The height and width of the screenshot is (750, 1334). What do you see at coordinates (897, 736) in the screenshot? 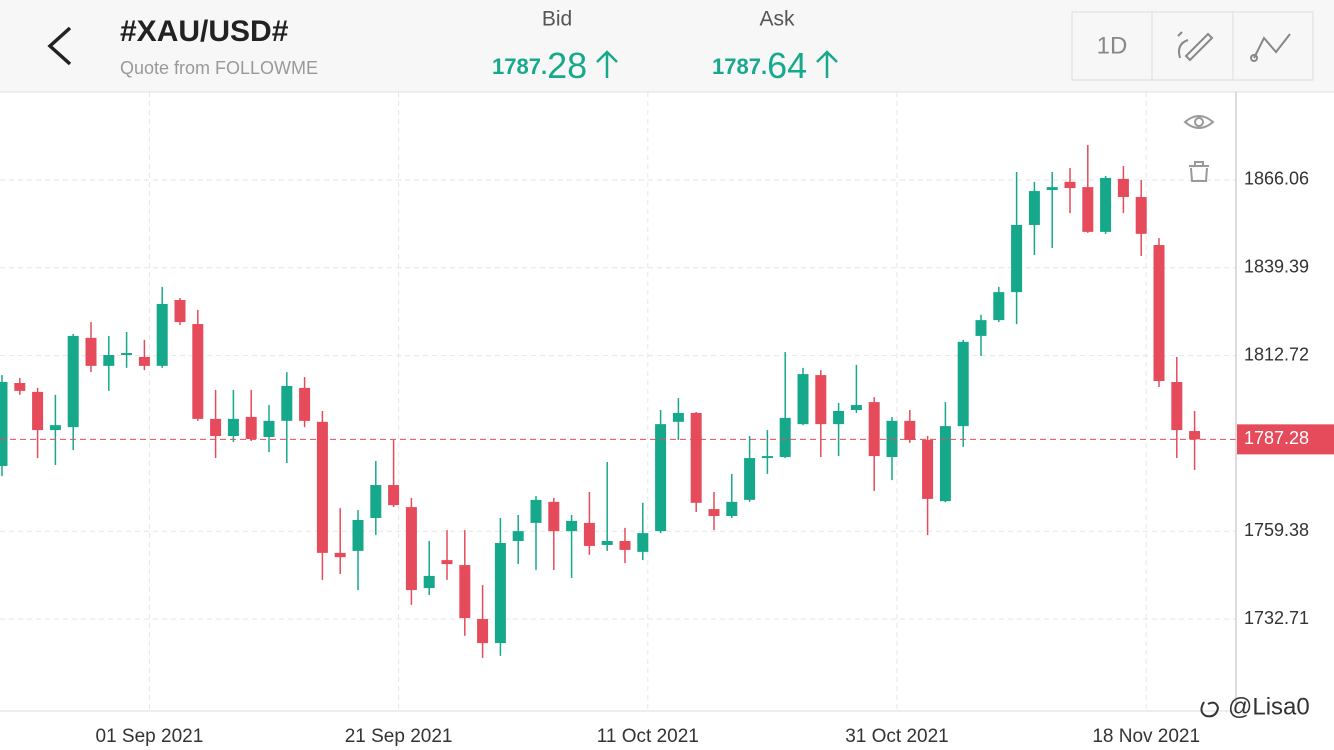
I see `x-tick-label: 31 Oct 2021` at bounding box center [897, 736].